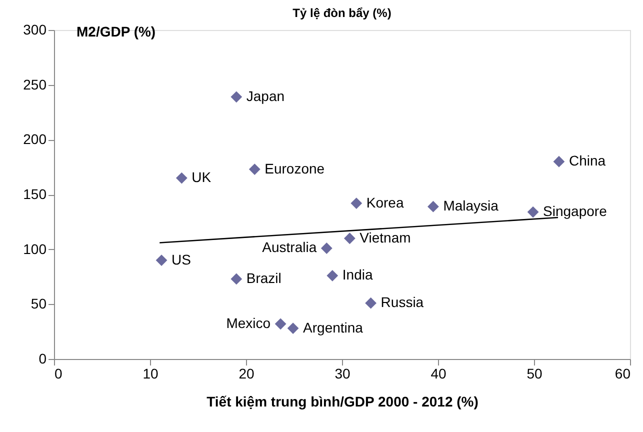 The height and width of the screenshot is (432, 643). What do you see at coordinates (342, 402) in the screenshot?
I see `x-axis-title: Tiết kiệm trung bình/GDP 2000 - 2012 (%)` at bounding box center [342, 402].